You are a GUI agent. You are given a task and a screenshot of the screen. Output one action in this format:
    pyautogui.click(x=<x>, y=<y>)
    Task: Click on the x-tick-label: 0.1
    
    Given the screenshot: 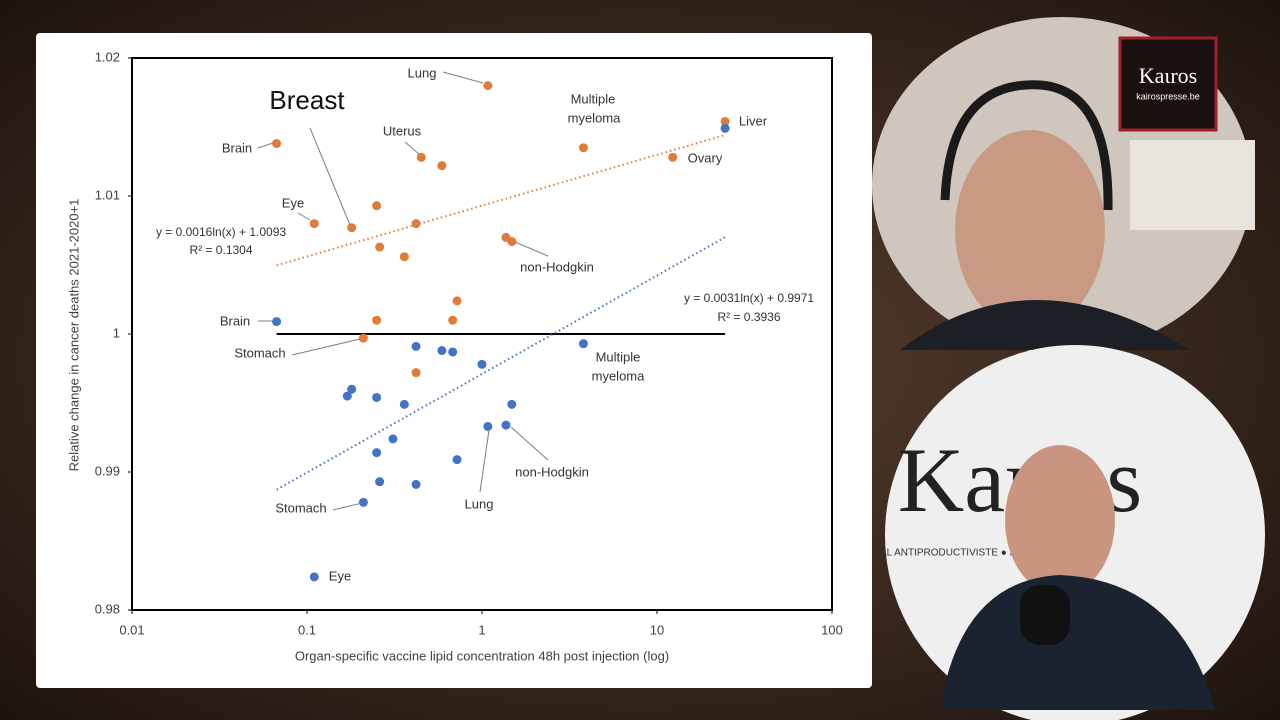 What is the action you would take?
    pyautogui.click(x=307, y=629)
    